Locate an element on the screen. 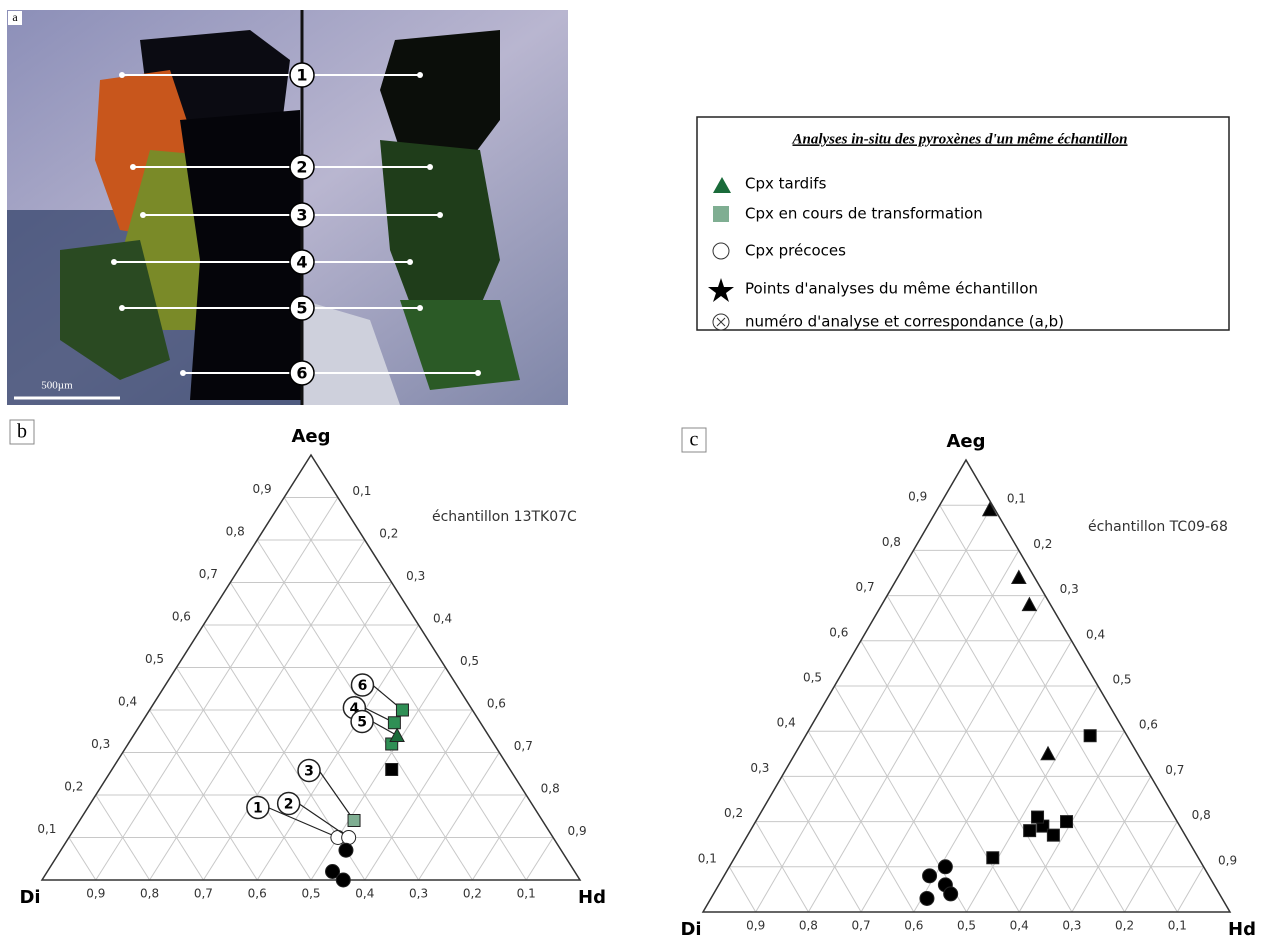 The width and height of the screenshot is (1274, 951). marker-number: 5 is located at coordinates (301, 308).